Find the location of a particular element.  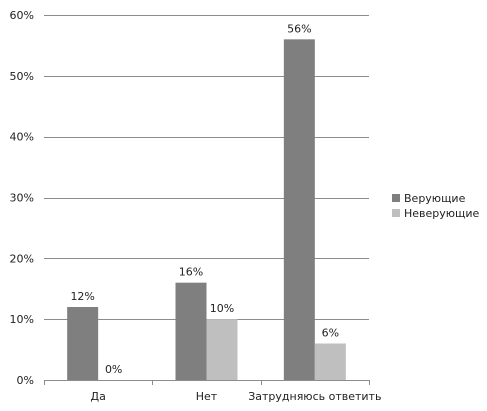

y-tick-label: 10% is located at coordinates (22, 319).